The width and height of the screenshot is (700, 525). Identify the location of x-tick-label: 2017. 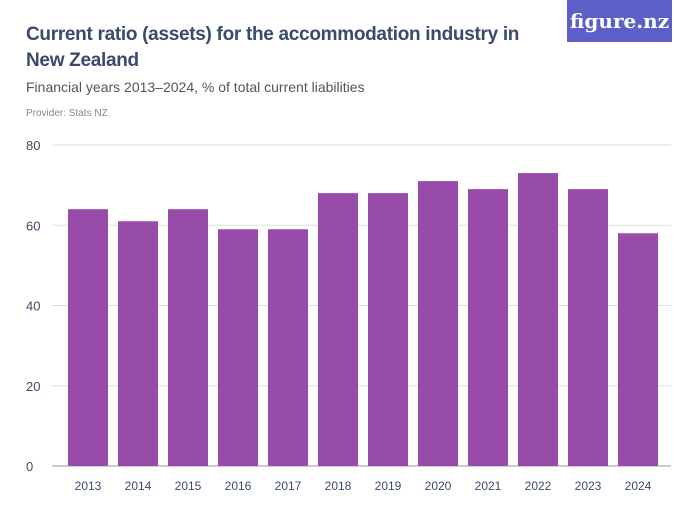
(288, 486).